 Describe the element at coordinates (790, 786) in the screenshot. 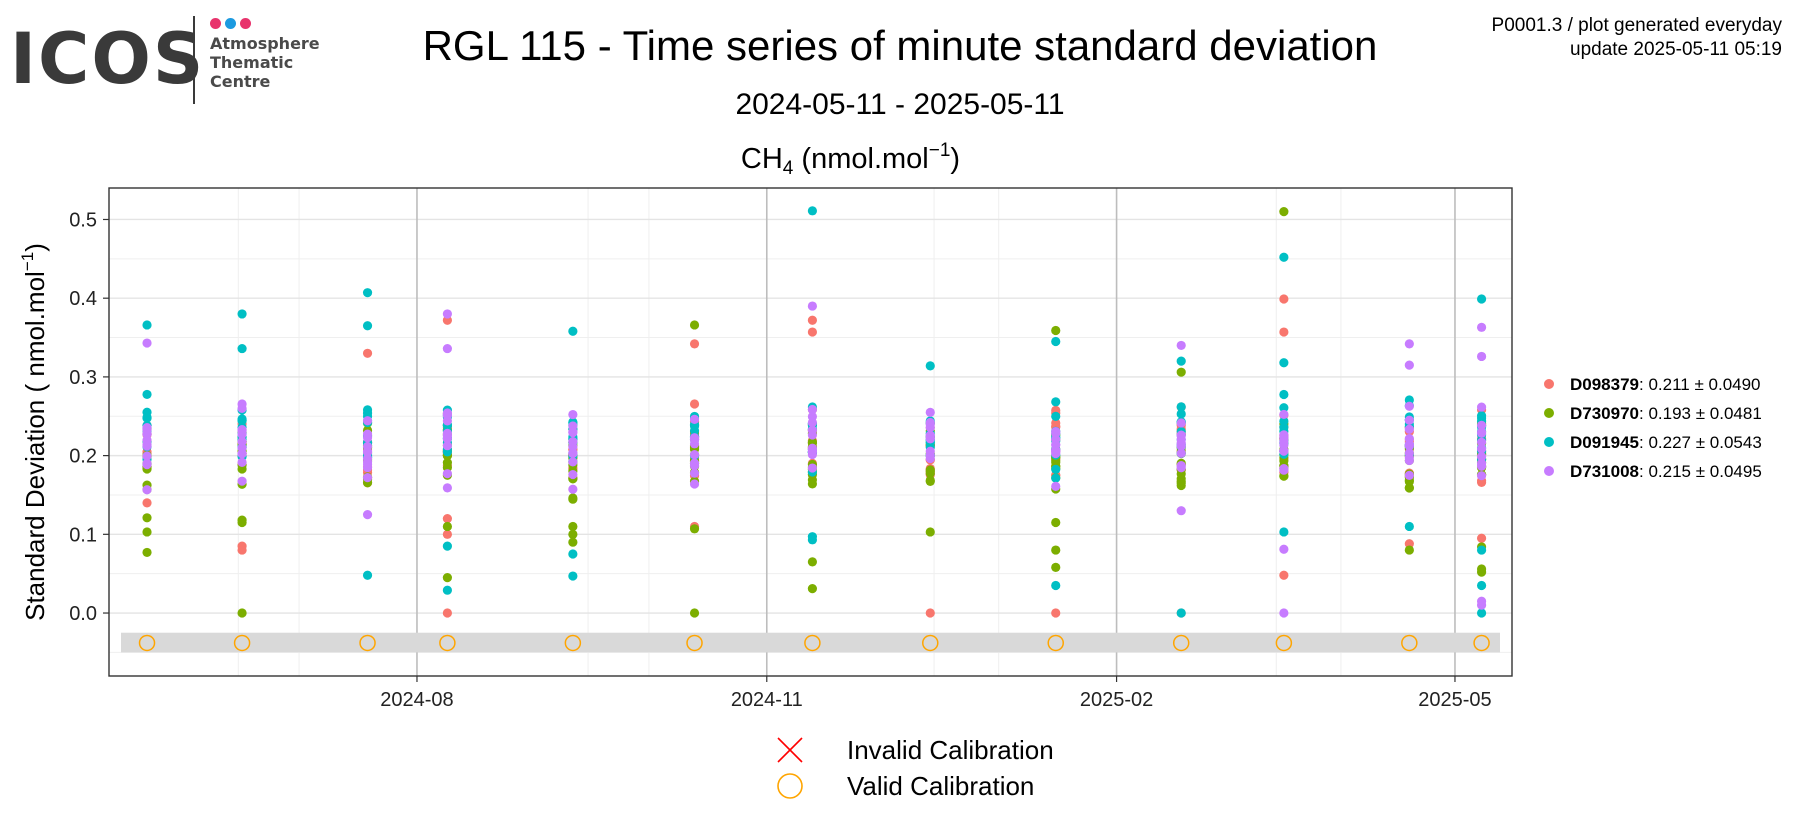

I see `valid-calibration-icon` at that location.